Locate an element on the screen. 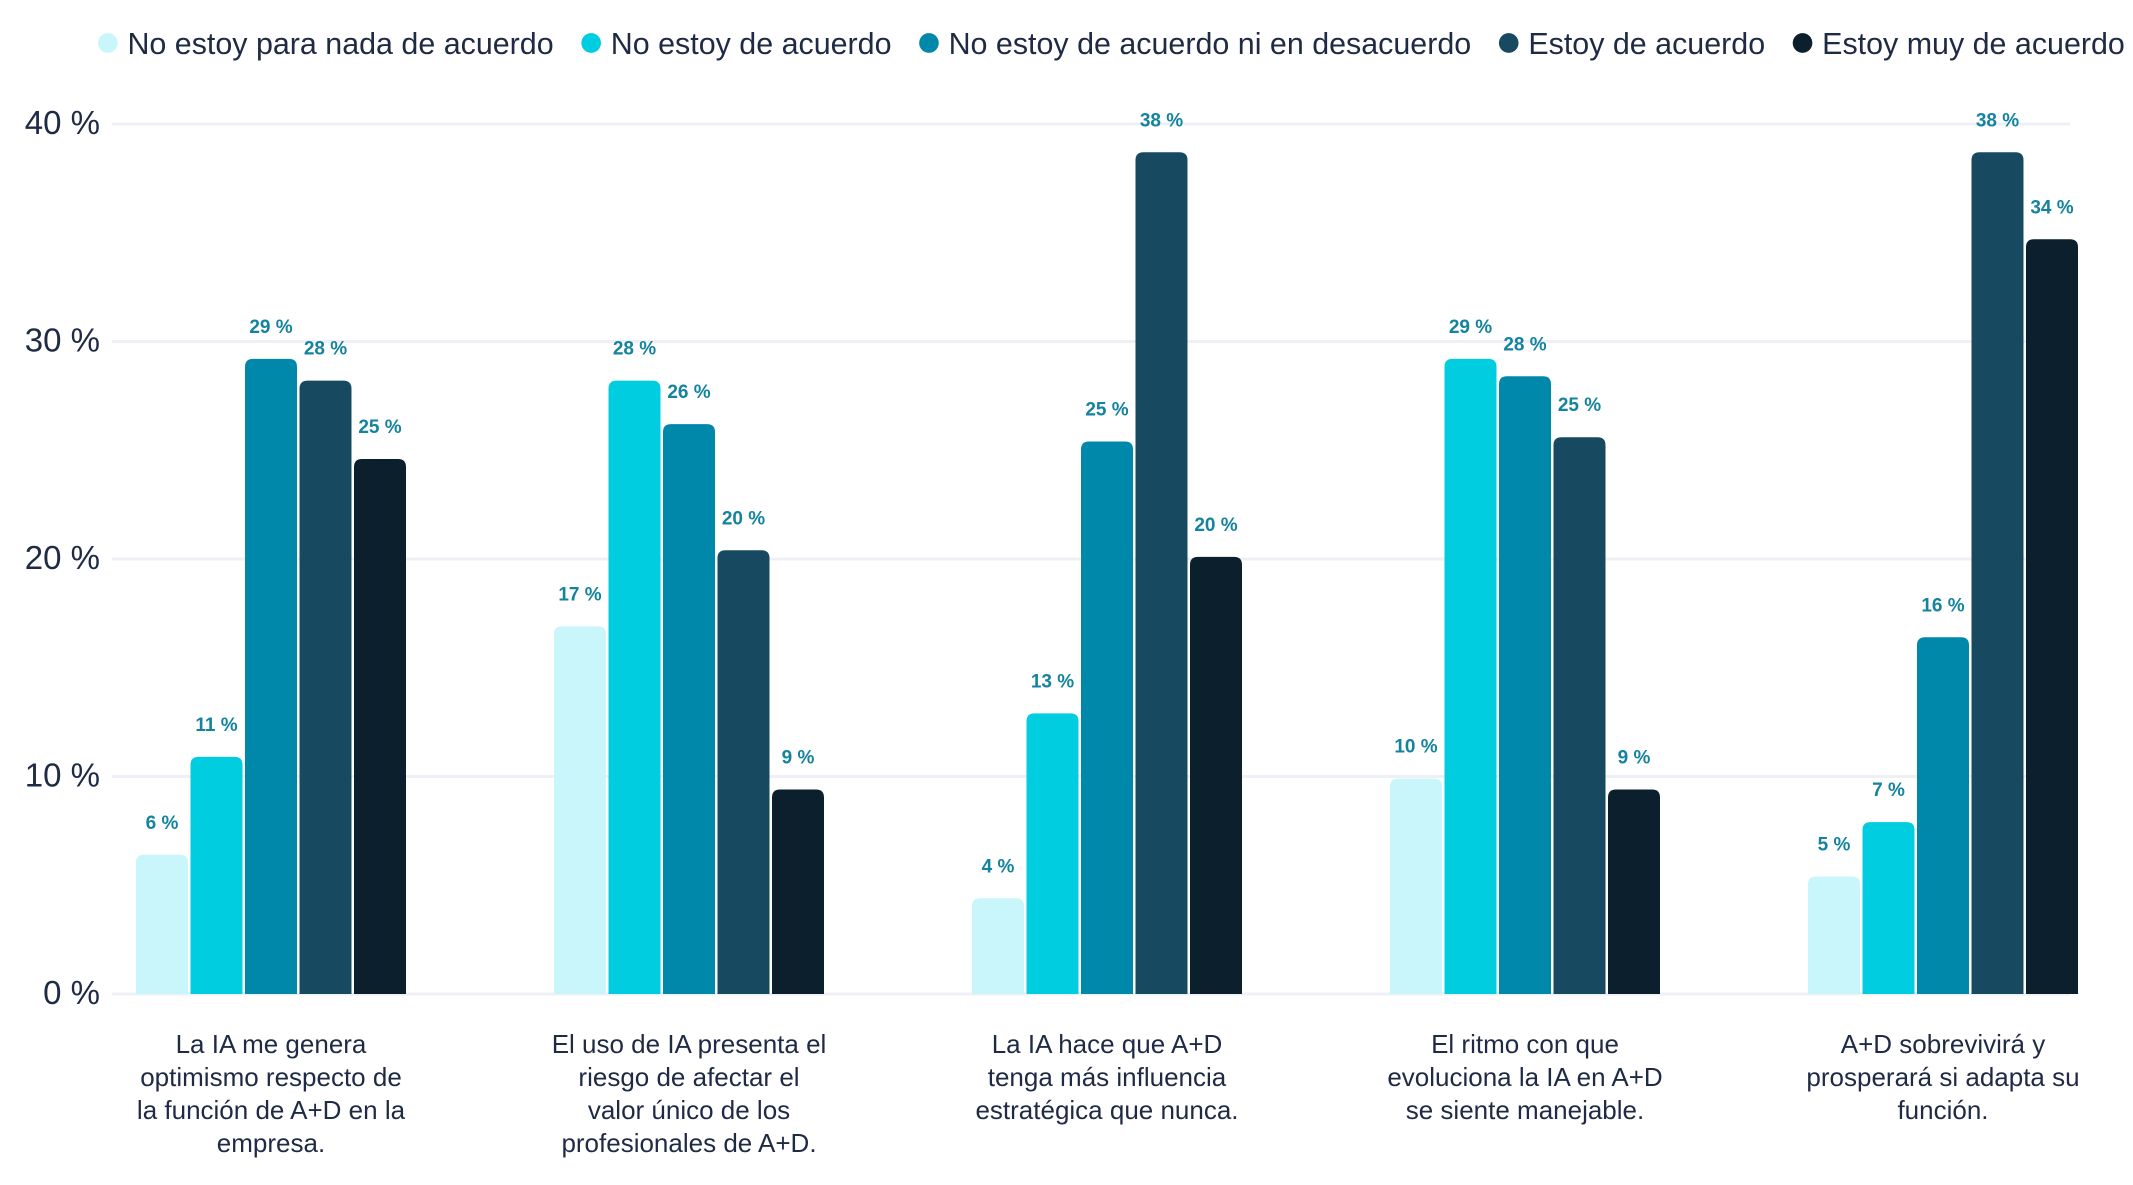 The image size is (2133, 1185). y-tick-label: 40 % is located at coordinates (62, 122).